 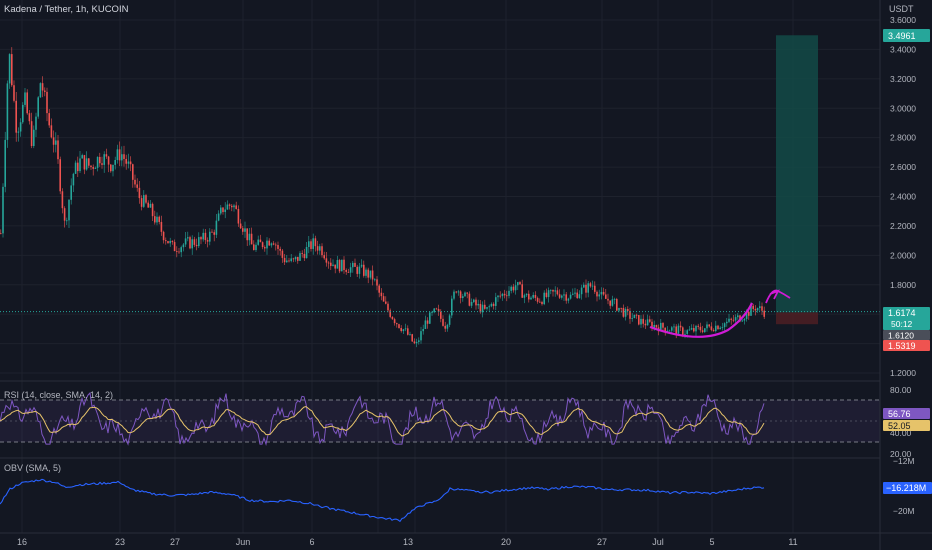 What do you see at coordinates (602, 542) in the screenshot?
I see `time-tick: 27` at bounding box center [602, 542].